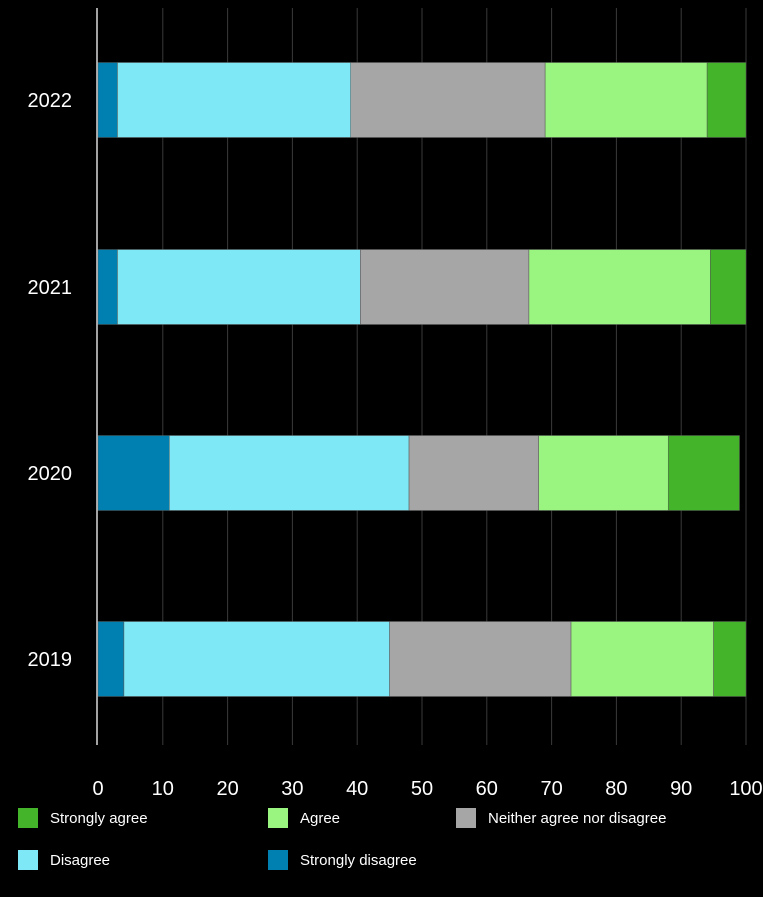 Image resolution: width=763 pixels, height=897 pixels. Describe the element at coordinates (256, 659) in the screenshot. I see `bar-2019-disagree` at that location.